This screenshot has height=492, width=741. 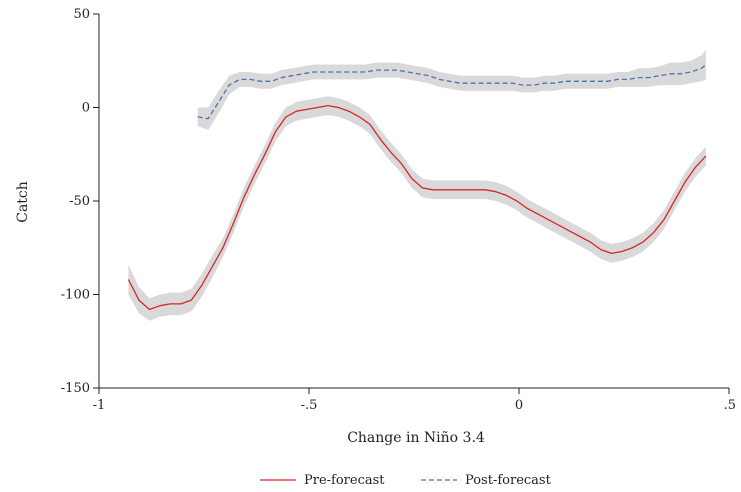 What do you see at coordinates (519, 405) in the screenshot?
I see `x-tick-label: 0` at bounding box center [519, 405].